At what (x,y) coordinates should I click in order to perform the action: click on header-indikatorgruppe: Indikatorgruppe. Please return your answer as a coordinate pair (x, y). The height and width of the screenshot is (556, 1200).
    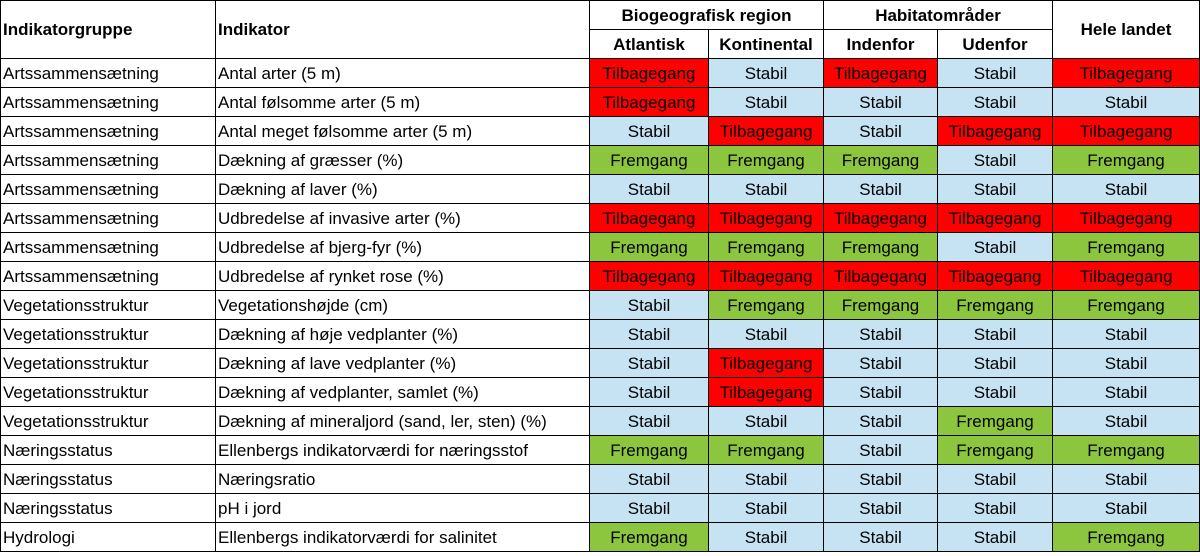
    Looking at the image, I should click on (108, 29).